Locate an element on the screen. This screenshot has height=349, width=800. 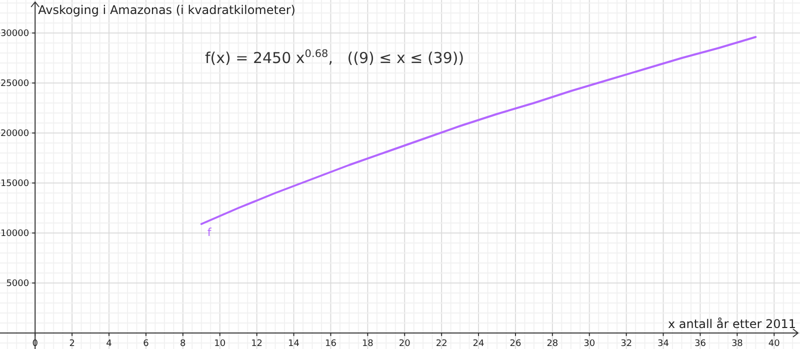
x-tick-label: 28 is located at coordinates (552, 344).